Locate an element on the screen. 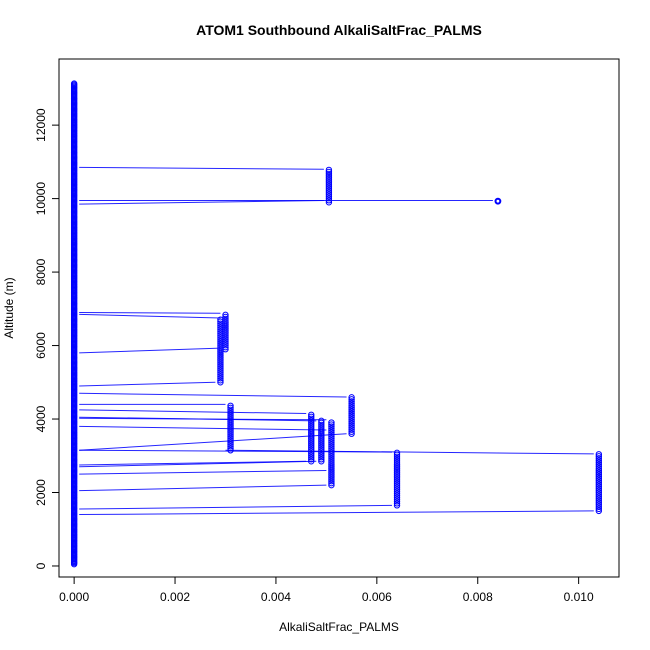  x-axis: 0.000 0.002 0.004 0.006 0.008 0.010 is located at coordinates (326, 590).